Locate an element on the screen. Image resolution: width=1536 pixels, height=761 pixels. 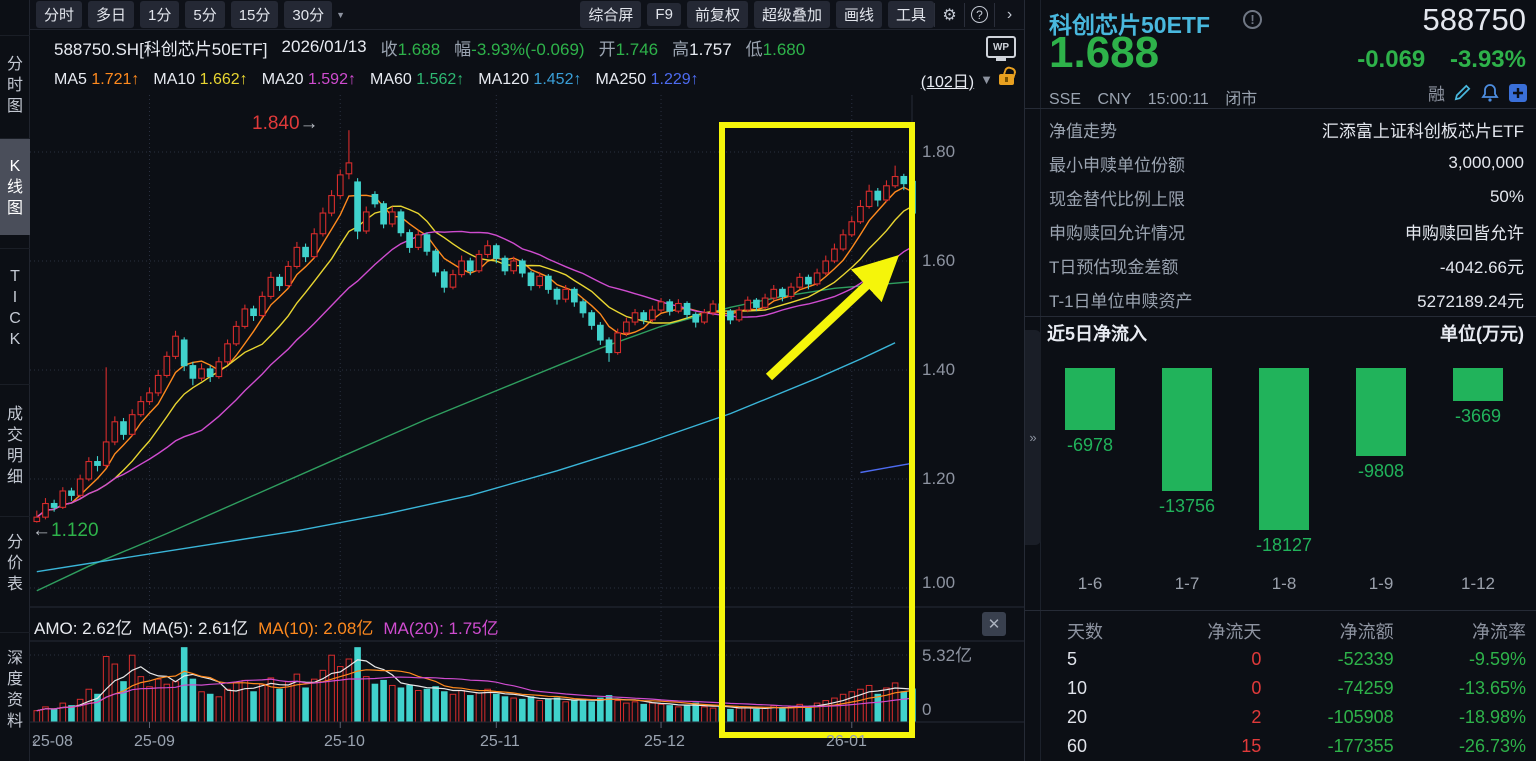
panel-collapse-handle: » is located at coordinates (1033, 437).